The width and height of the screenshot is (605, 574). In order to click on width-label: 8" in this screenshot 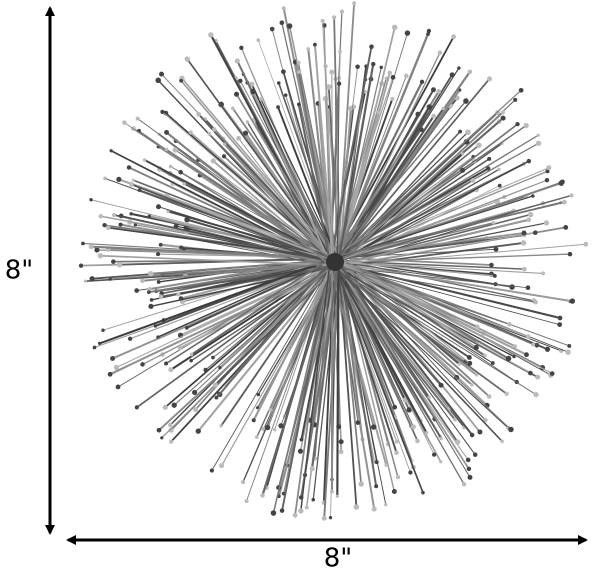, I will do `click(338, 559)`.